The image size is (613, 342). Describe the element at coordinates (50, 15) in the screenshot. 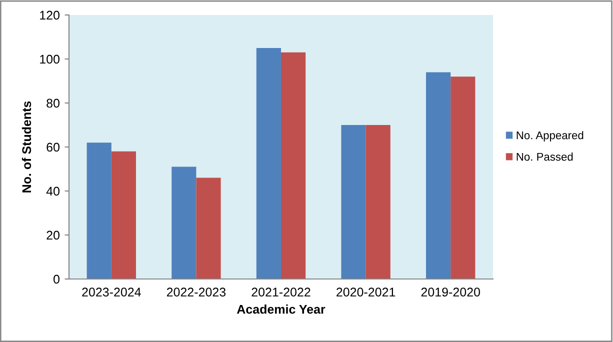

I see `y-tick-label: 120` at that location.